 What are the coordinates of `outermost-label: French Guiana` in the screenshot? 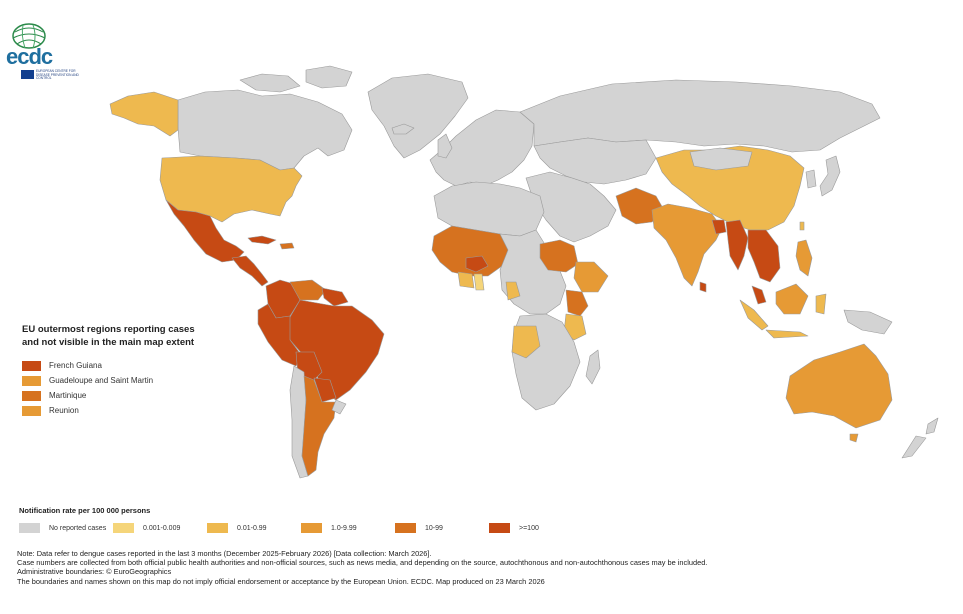 It's located at (75, 365).